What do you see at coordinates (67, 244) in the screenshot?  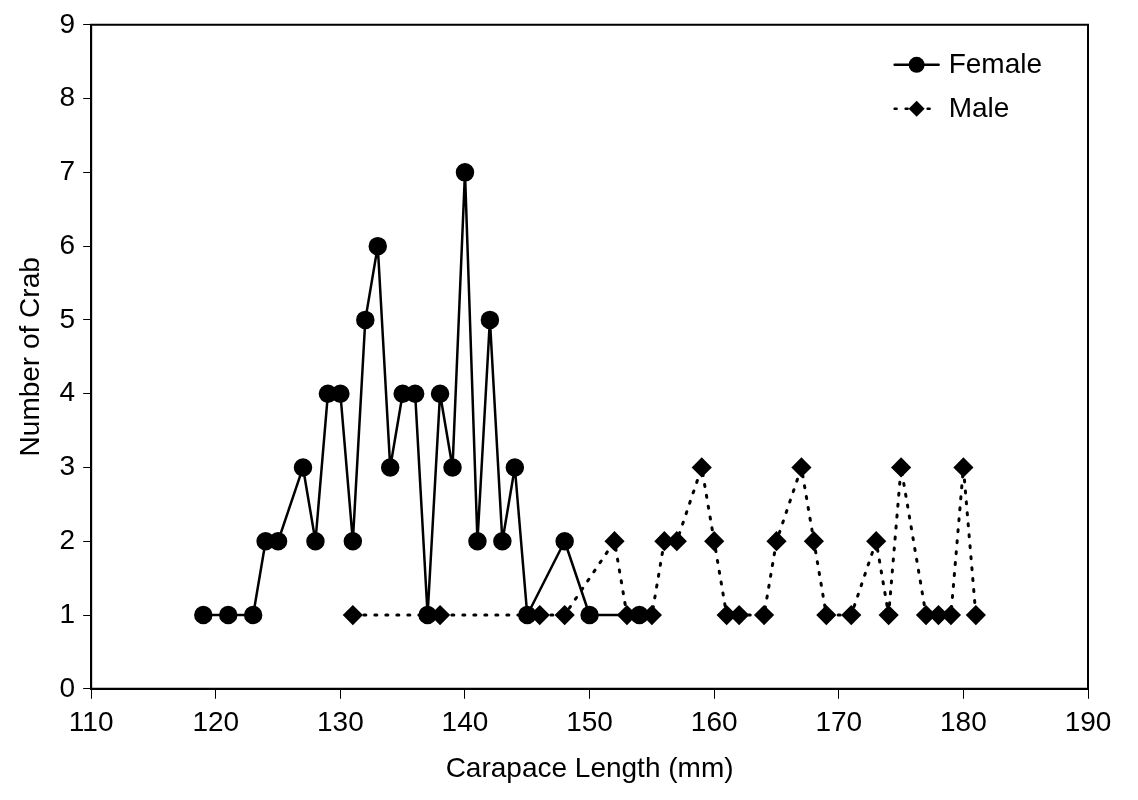 I see `y-tick-label: 6` at bounding box center [67, 244].